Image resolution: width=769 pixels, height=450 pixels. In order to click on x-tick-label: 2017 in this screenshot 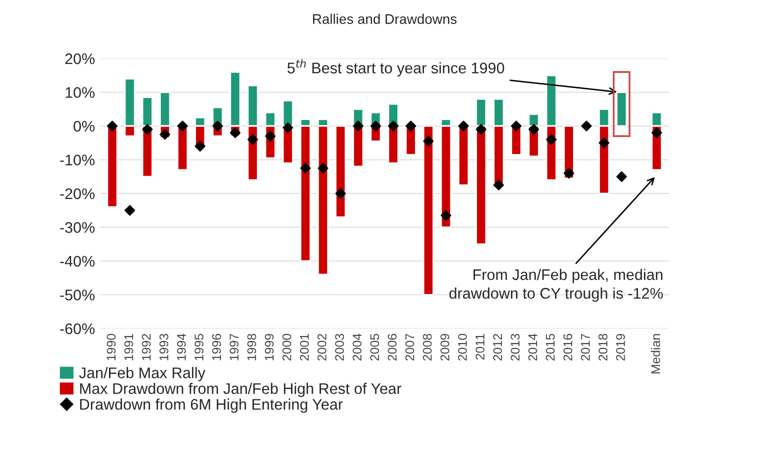, I will do `click(585, 347)`.